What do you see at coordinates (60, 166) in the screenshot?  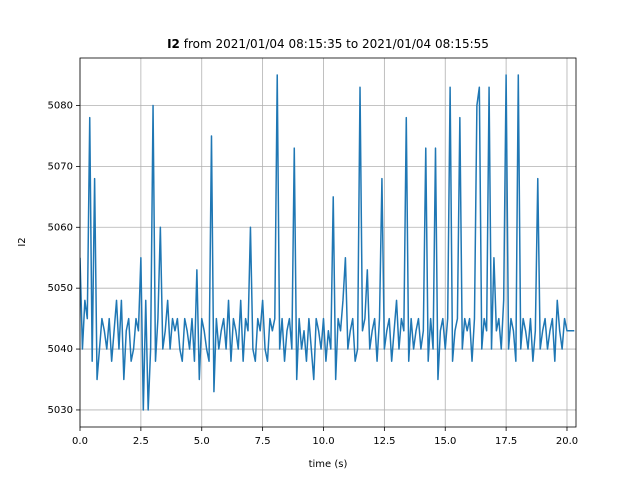 I see `y-tick-label: 5070` at bounding box center [60, 166].